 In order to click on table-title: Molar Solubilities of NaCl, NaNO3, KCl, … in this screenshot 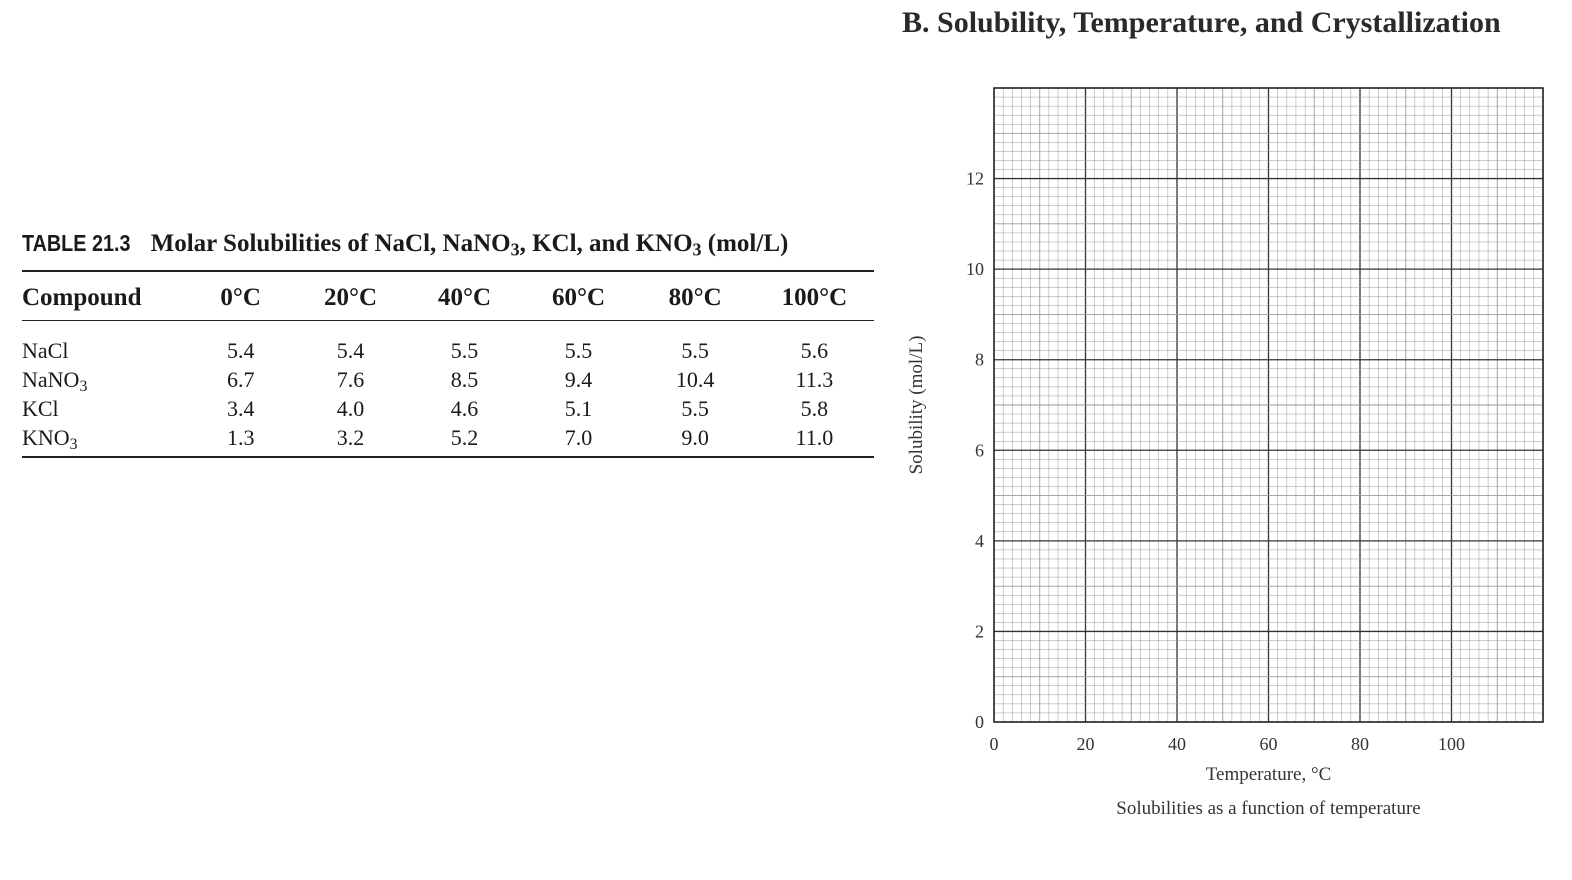, I will do `click(469, 245)`.